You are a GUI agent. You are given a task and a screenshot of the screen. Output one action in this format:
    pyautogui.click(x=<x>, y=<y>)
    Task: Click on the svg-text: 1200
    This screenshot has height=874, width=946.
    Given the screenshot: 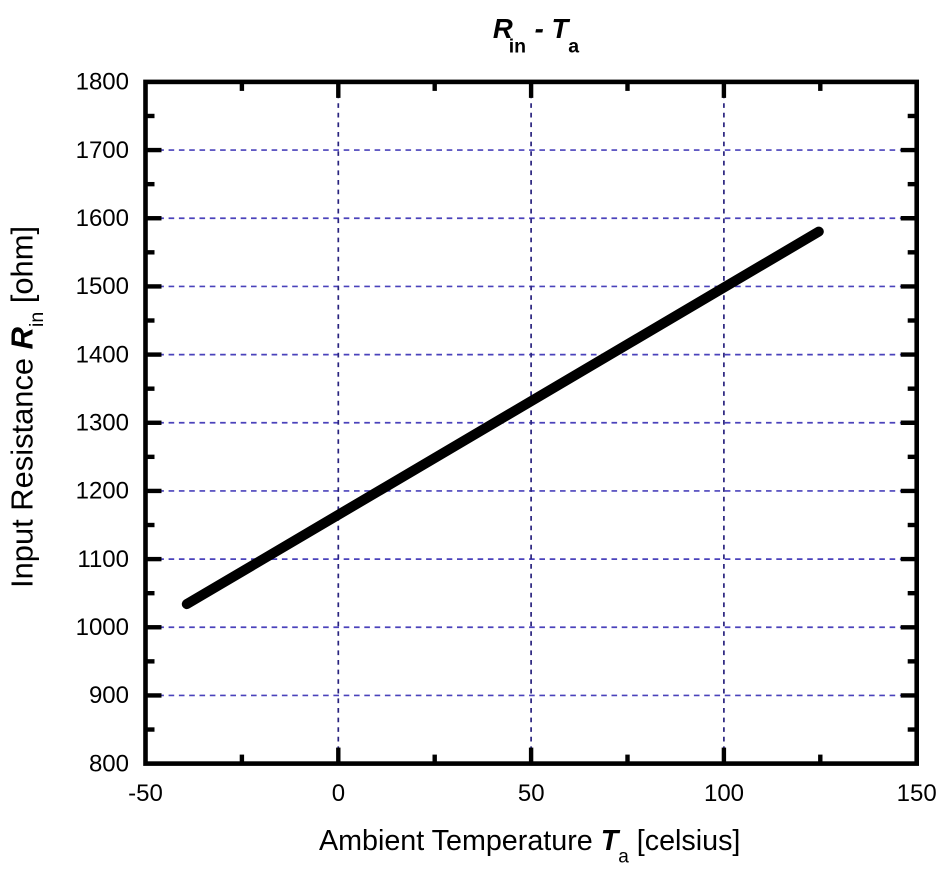 What is the action you would take?
    pyautogui.click(x=102, y=491)
    